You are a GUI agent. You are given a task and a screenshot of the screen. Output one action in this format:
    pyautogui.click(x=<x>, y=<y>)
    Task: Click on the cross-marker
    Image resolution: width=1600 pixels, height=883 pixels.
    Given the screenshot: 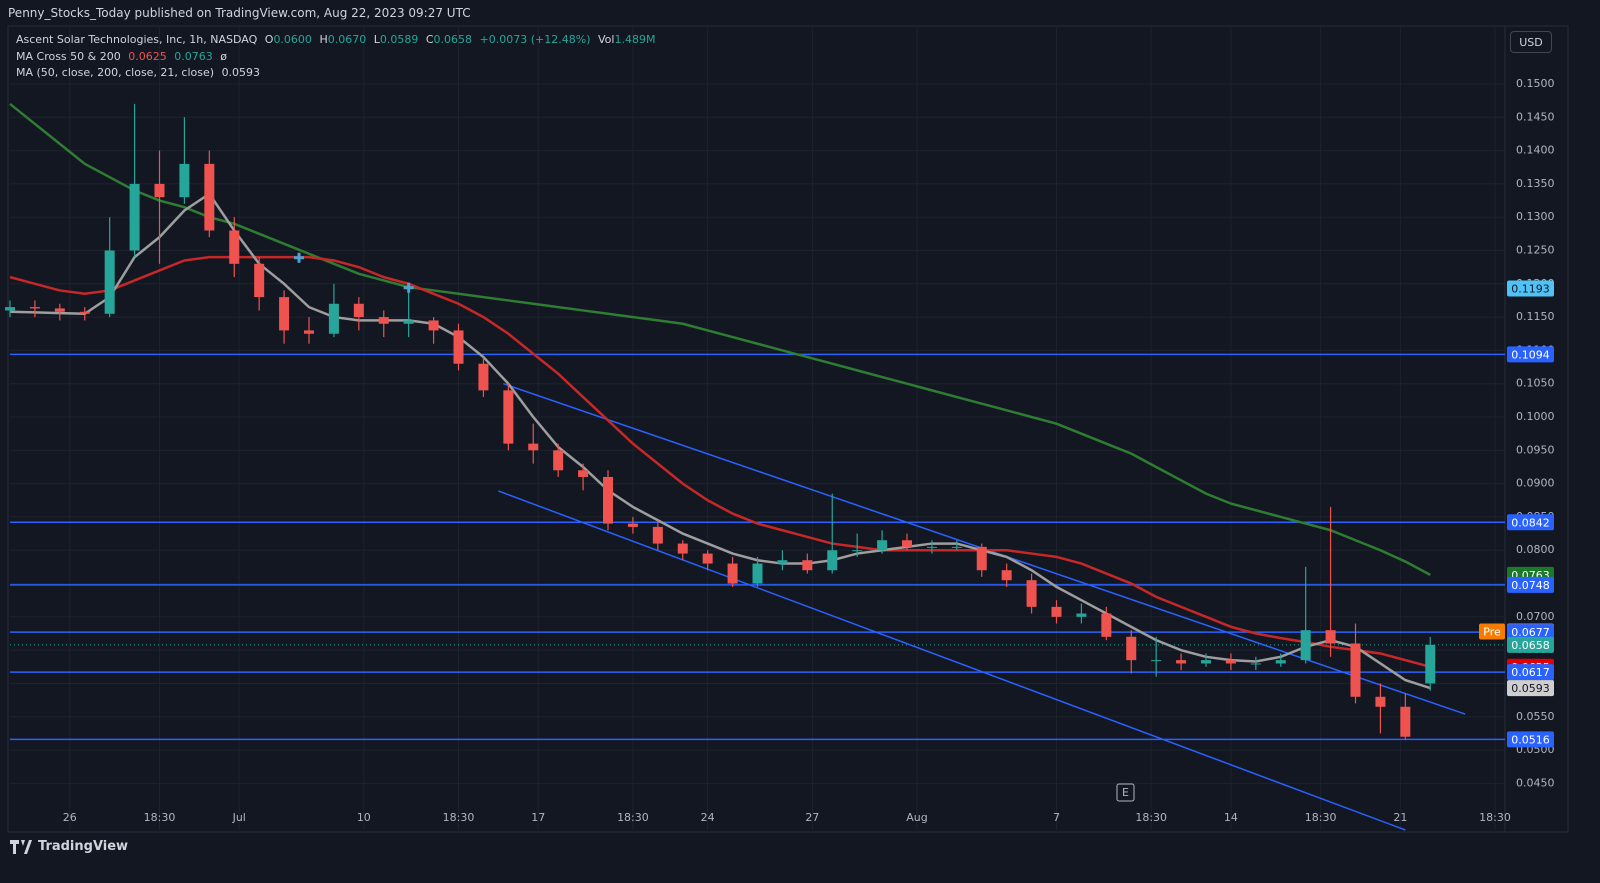 What is the action you would take?
    pyautogui.click(x=408, y=287)
    